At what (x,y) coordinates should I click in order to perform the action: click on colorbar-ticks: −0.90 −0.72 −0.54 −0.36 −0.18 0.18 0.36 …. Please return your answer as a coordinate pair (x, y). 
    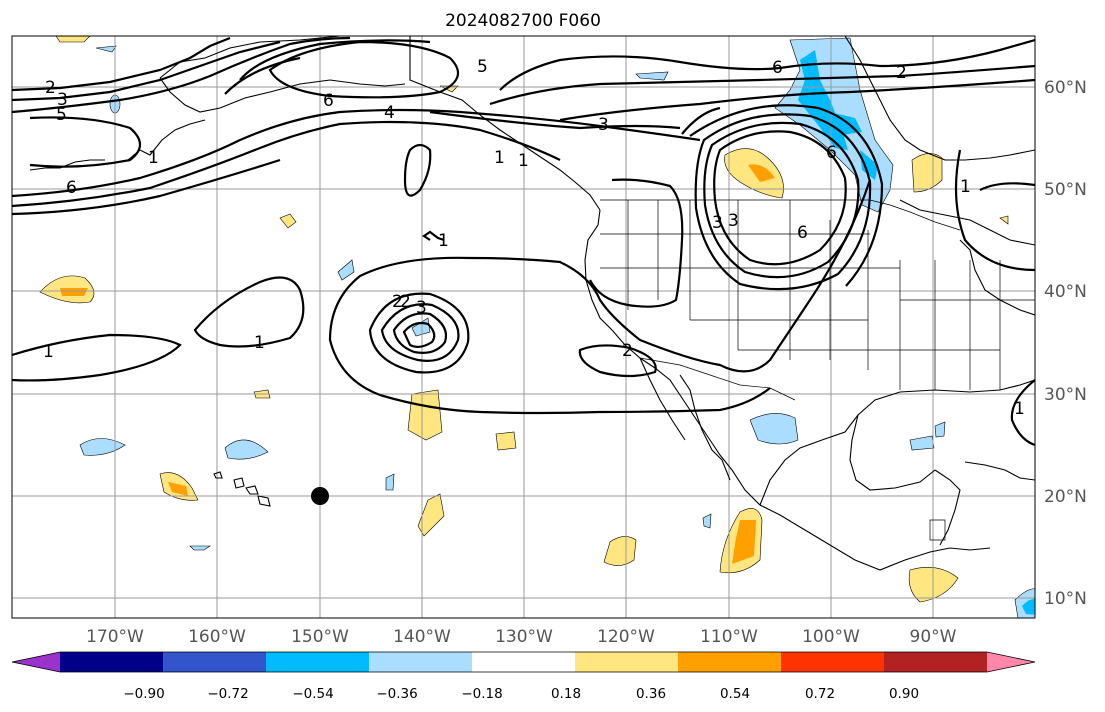
    Looking at the image, I should click on (521, 694).